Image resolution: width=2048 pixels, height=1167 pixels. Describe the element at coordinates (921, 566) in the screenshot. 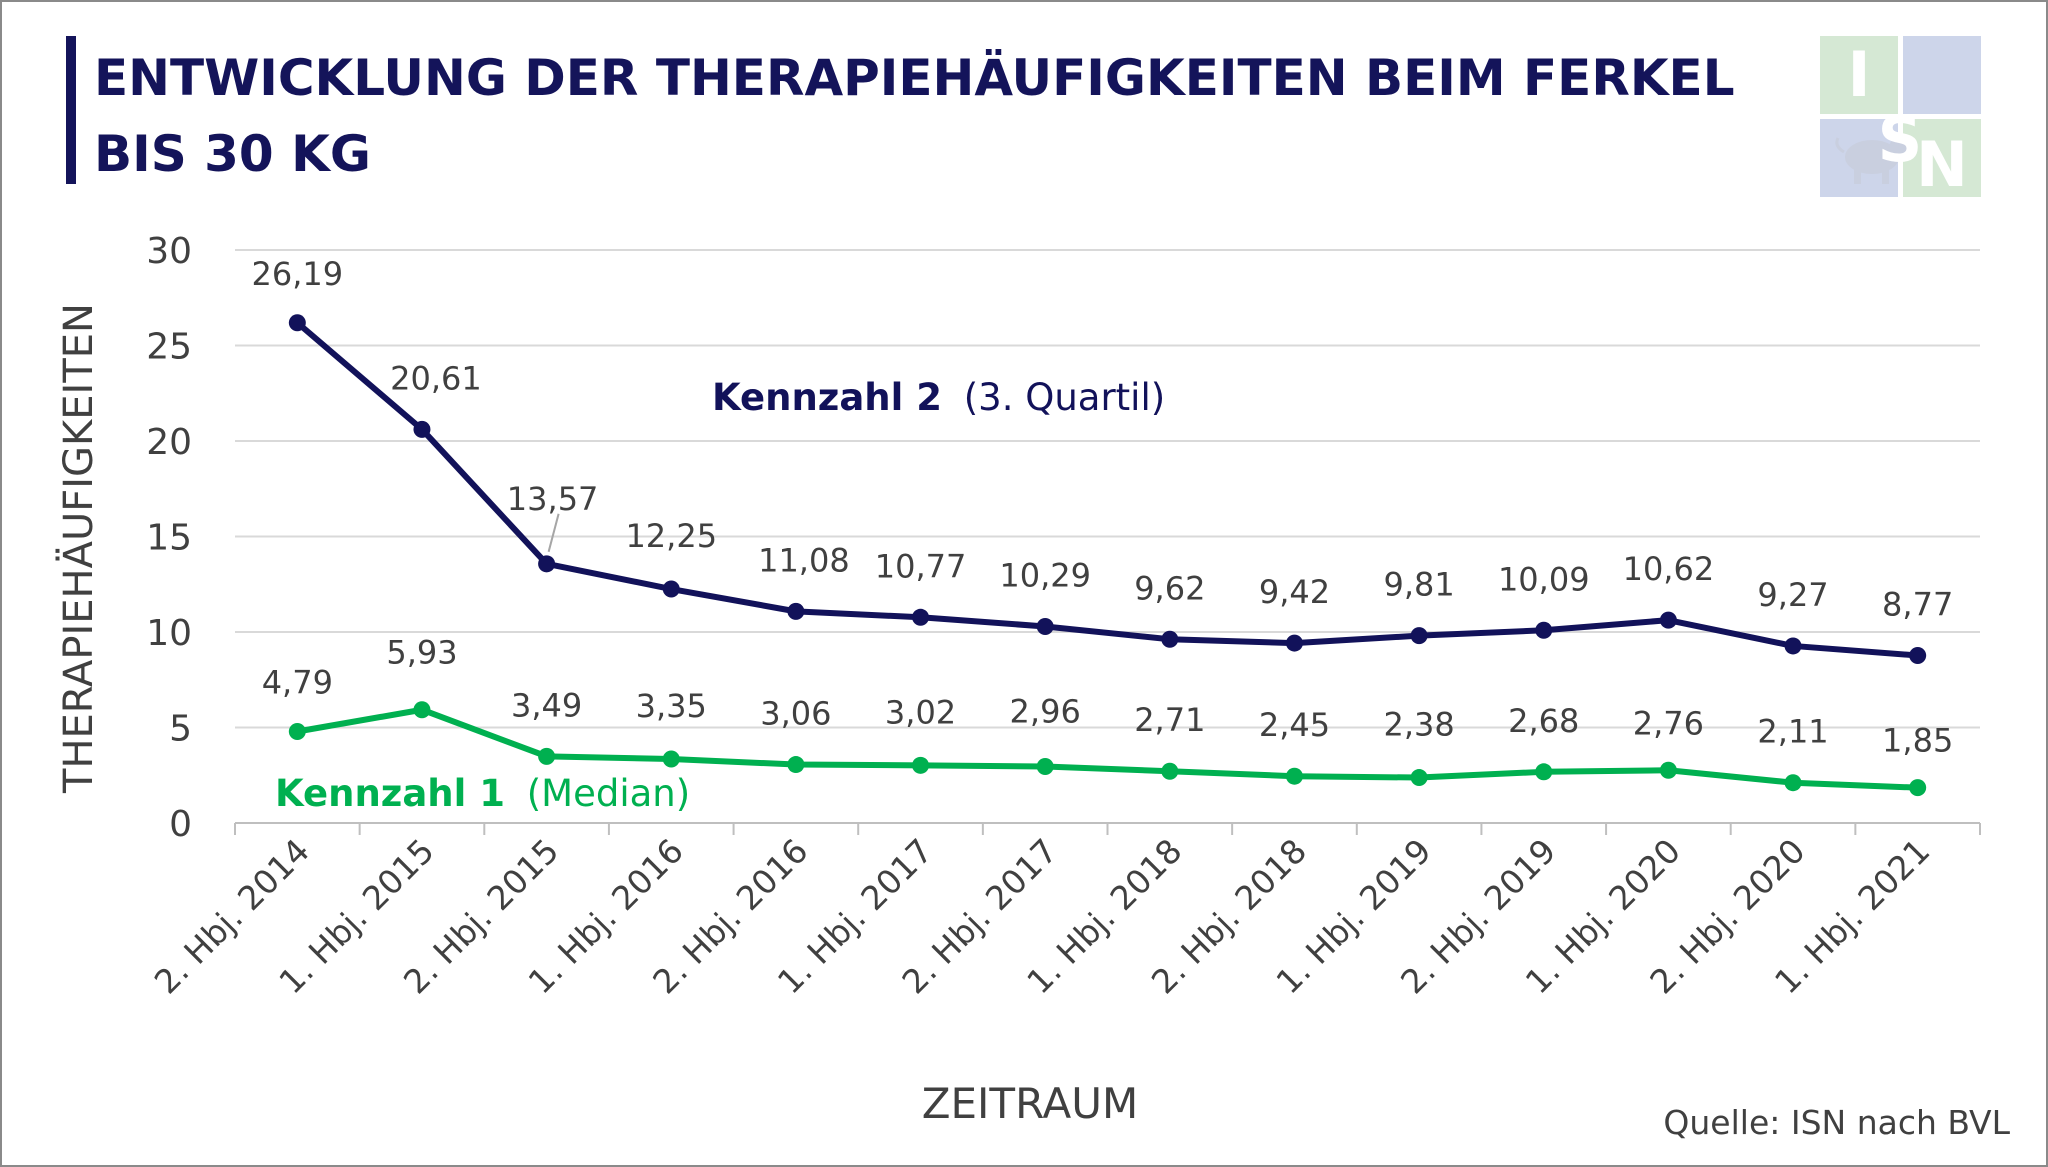

I see `data-label: 10,77` at that location.